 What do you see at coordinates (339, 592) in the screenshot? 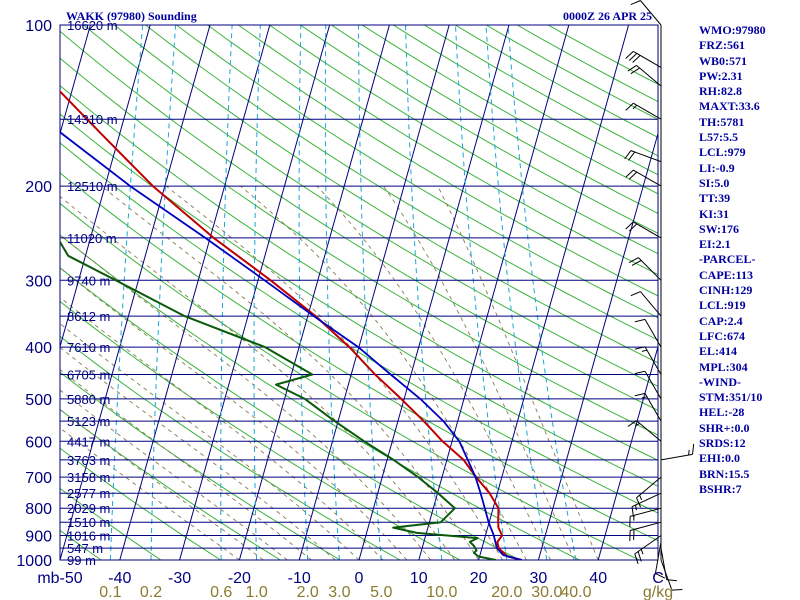
I see `mixing-ratio-tick-label: 3.0` at bounding box center [339, 592].